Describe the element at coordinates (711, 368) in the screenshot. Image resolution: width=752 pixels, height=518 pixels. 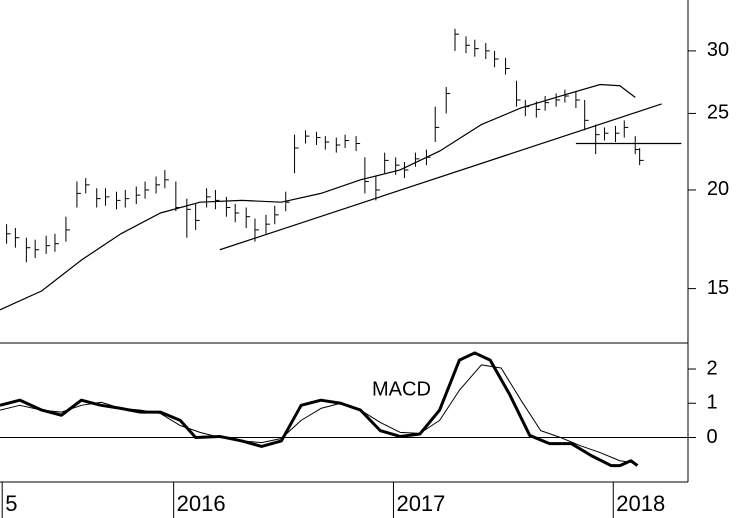
I see `y-tick-label: 2` at that location.